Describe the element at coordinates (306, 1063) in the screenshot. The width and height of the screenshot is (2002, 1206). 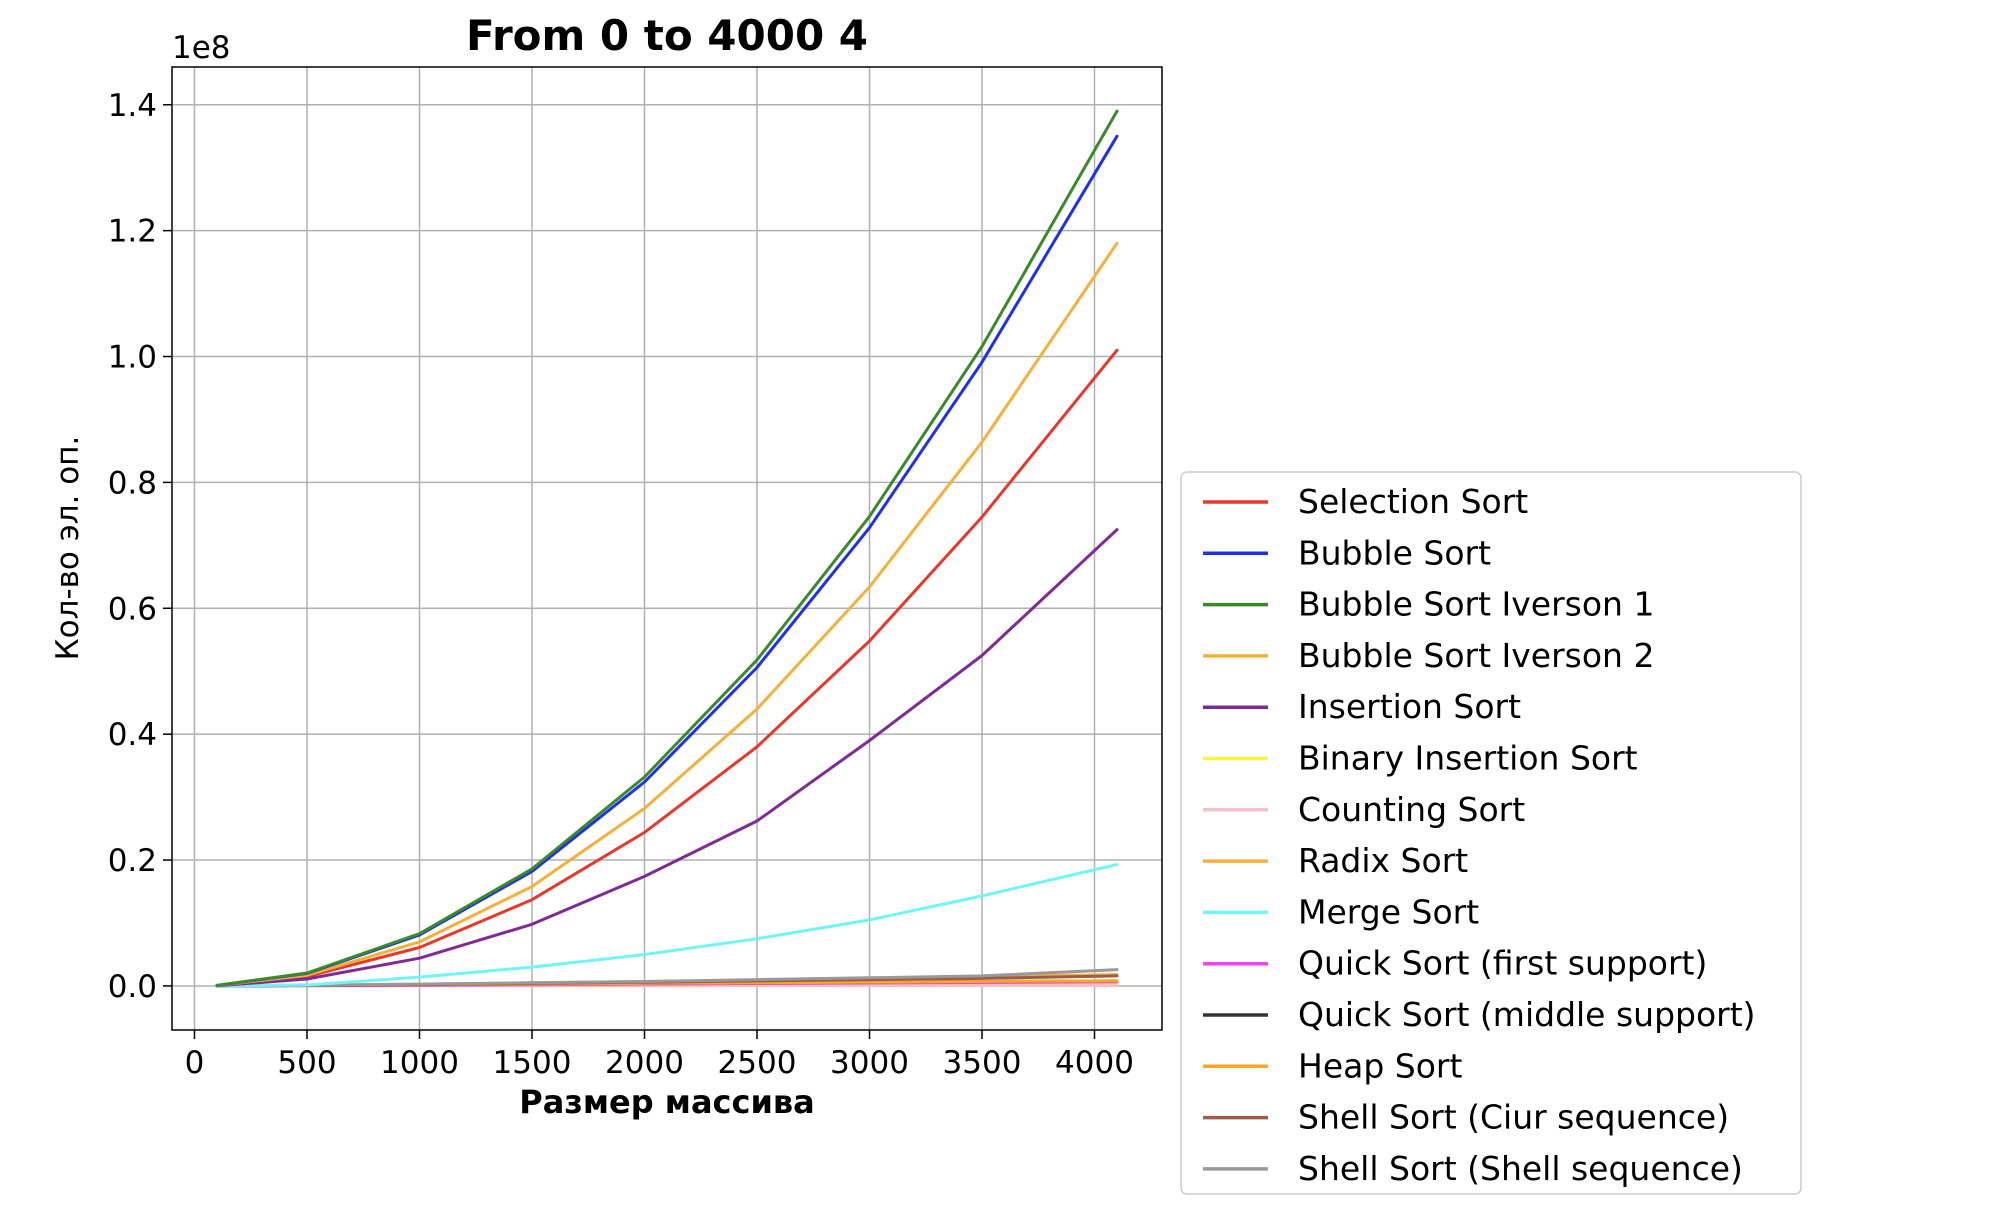
I see `x-tick-label: 500` at that location.